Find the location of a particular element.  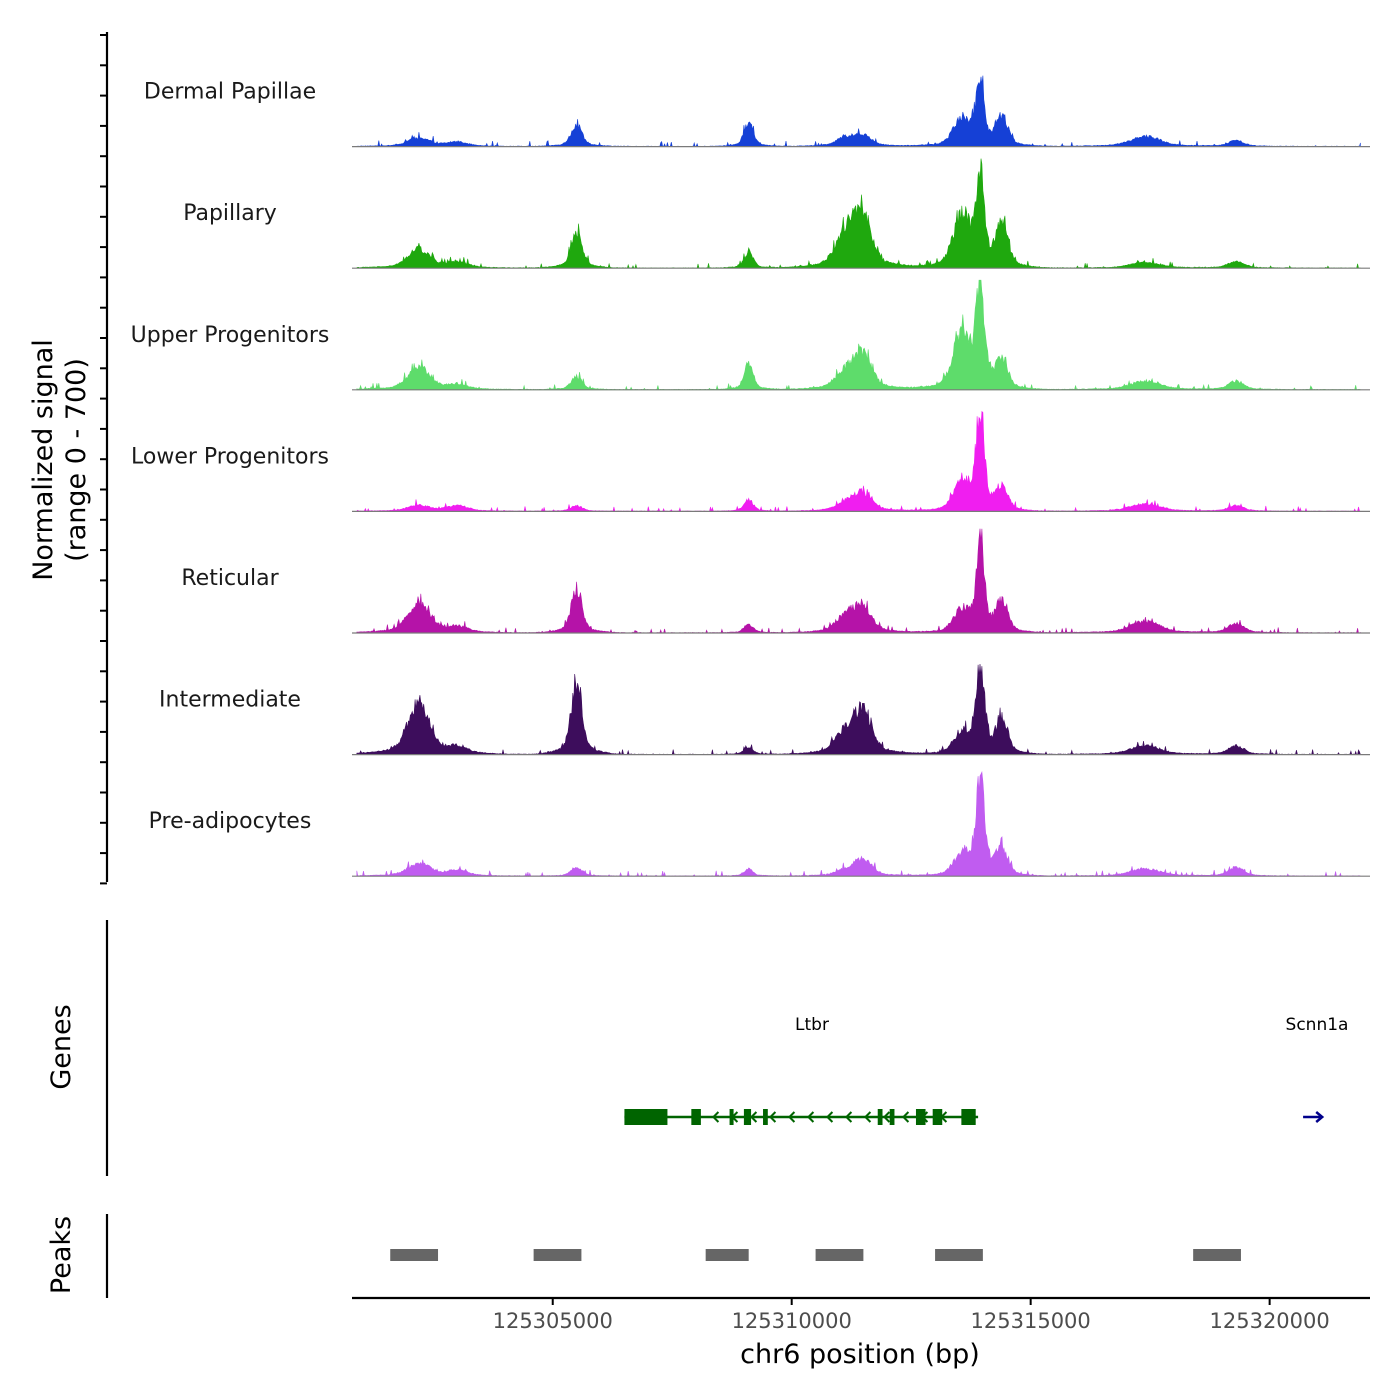

x-tick-label: 125320000 is located at coordinates (1270, 1321).